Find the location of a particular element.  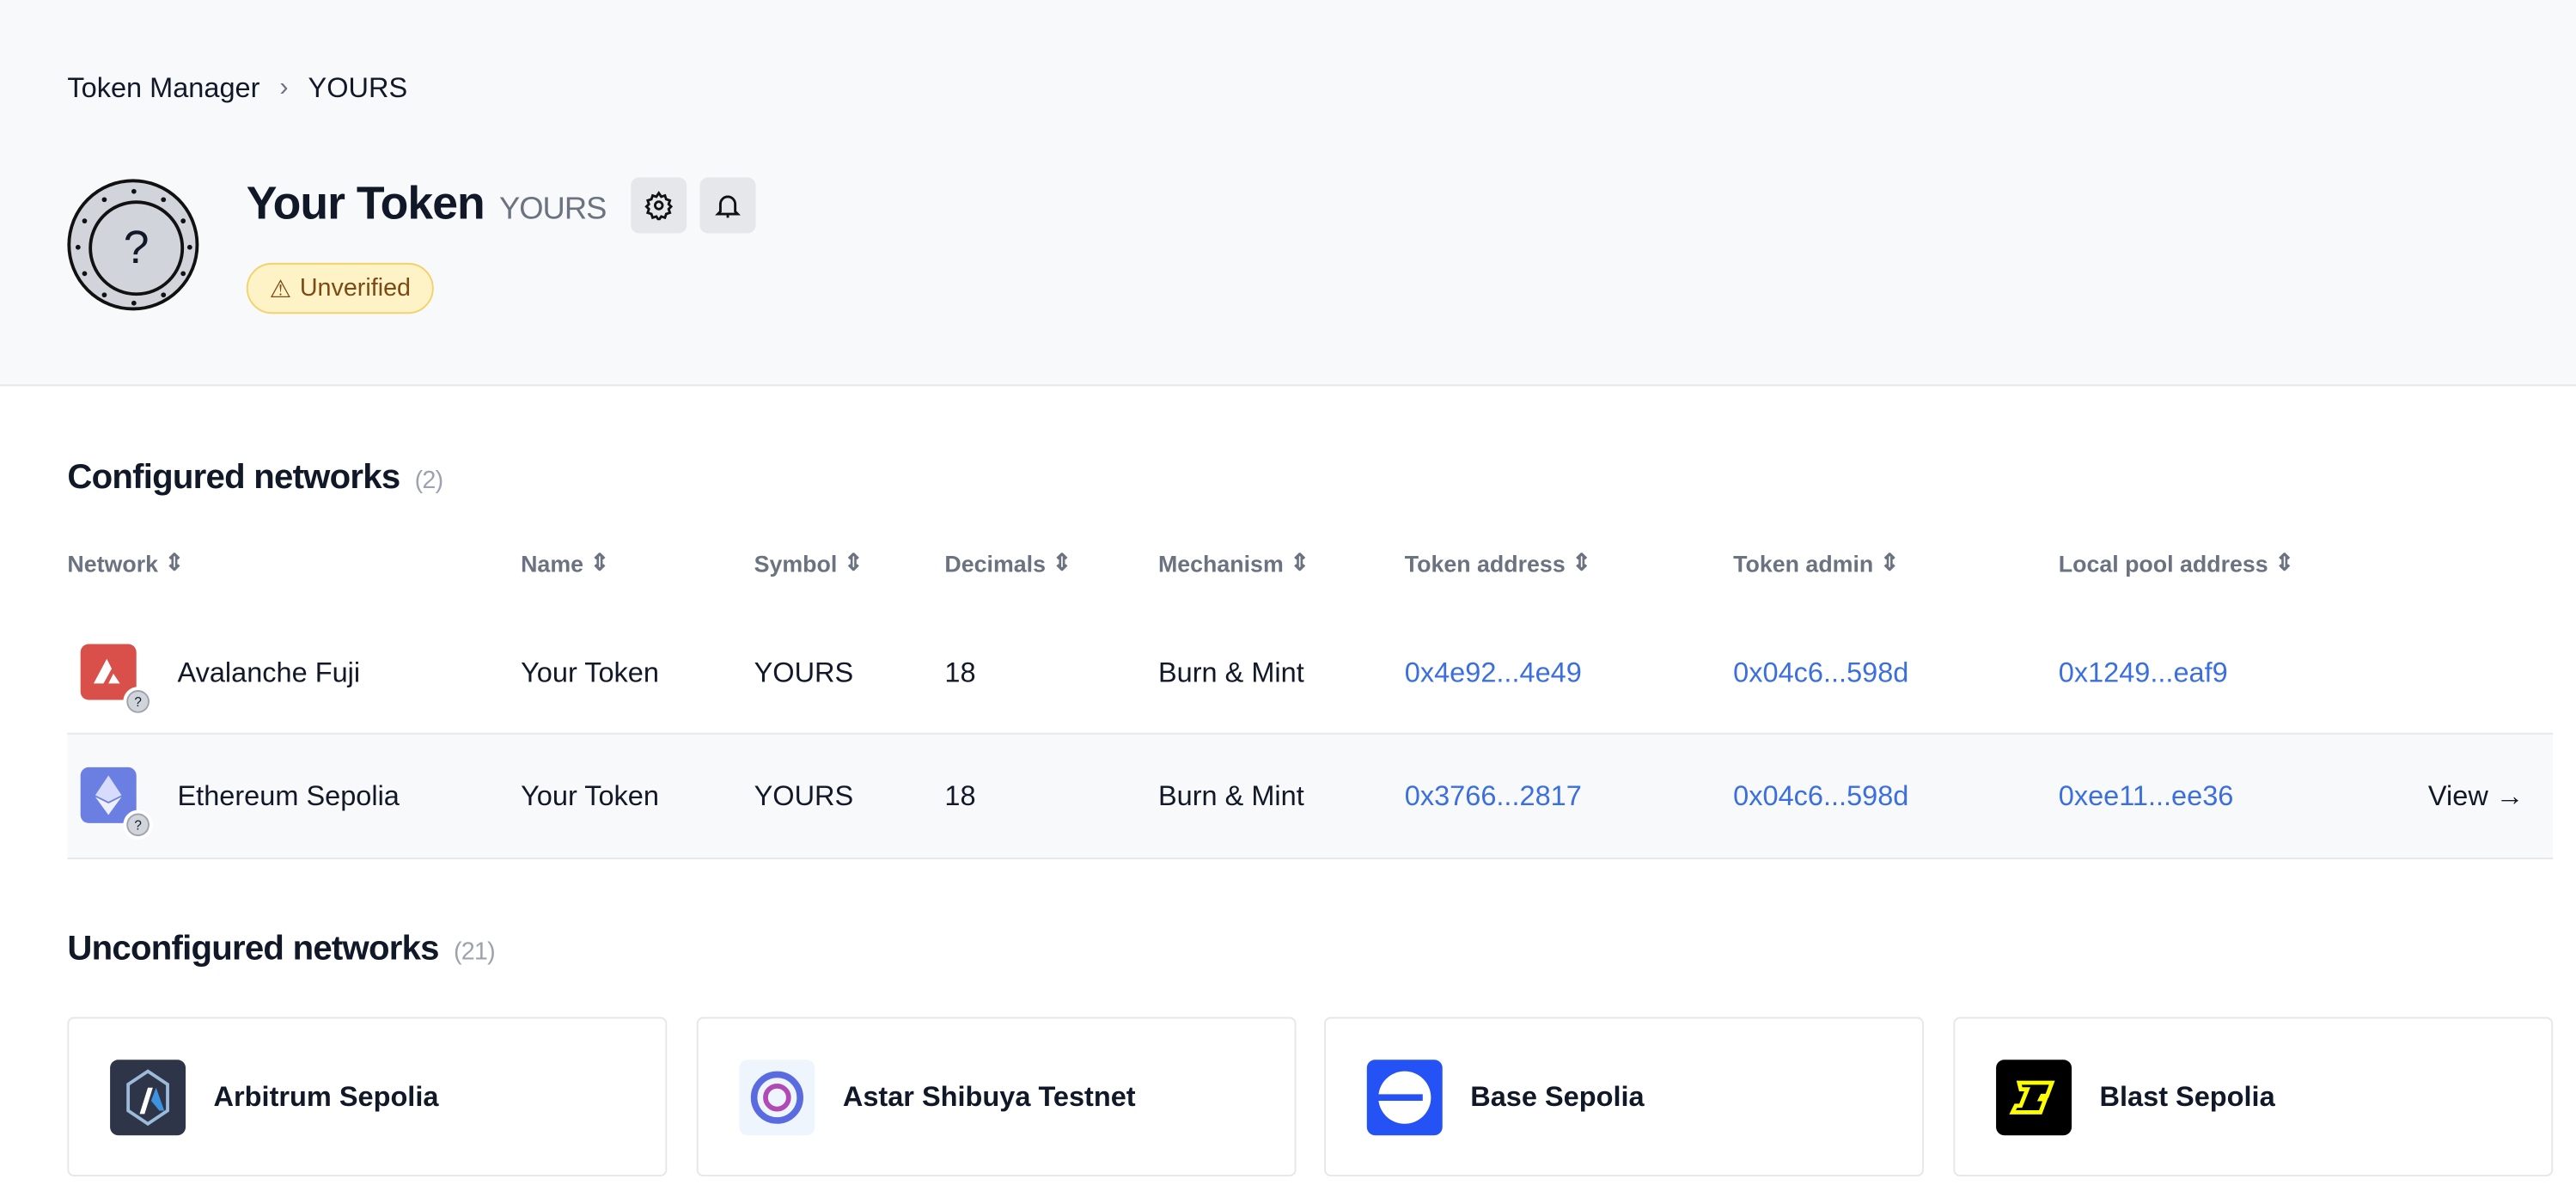

configured-networks-heading: Configured networks (2) is located at coordinates (255, 478).